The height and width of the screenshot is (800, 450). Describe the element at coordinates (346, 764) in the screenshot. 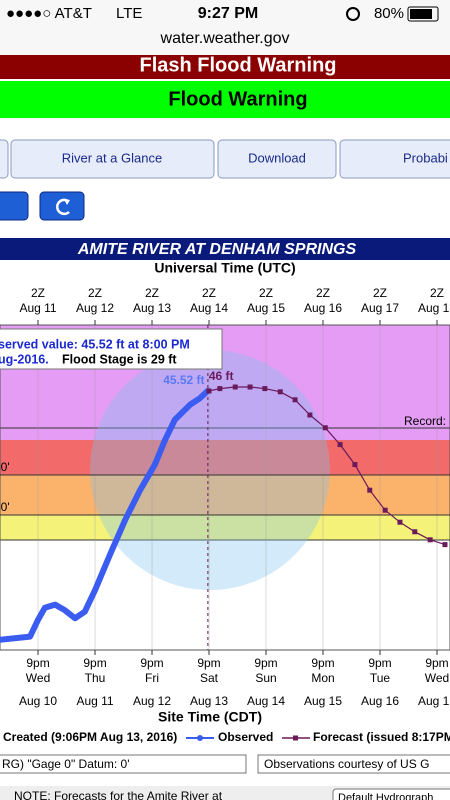

I see `courtesy: Observations courtesy of US G` at that location.